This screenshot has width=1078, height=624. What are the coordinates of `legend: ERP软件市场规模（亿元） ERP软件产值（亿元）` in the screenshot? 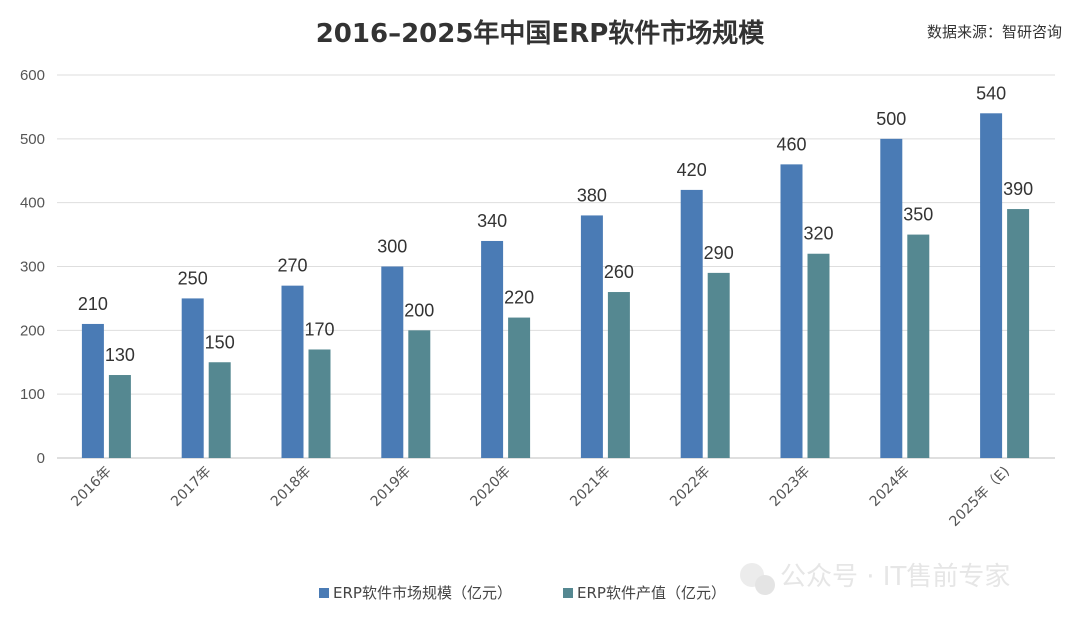 It's located at (522, 593).